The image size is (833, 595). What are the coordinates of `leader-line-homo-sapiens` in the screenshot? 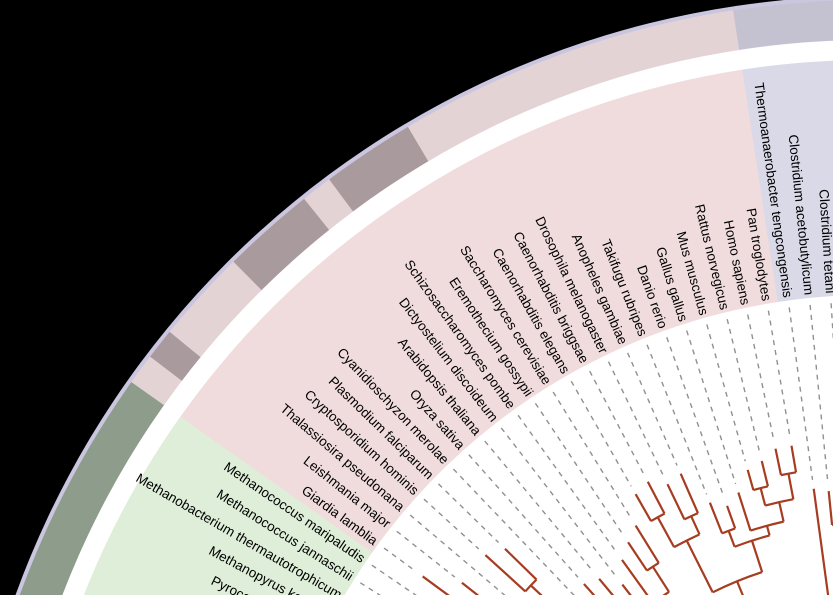 It's located at (761, 377).